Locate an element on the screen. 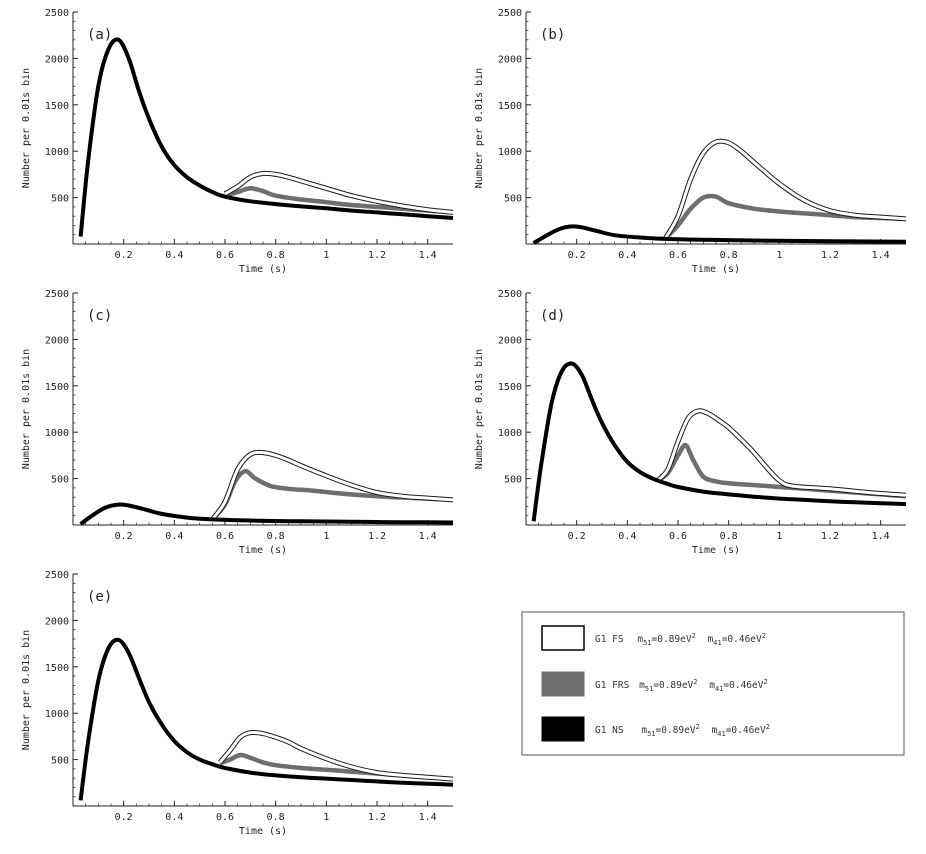 The image size is (926, 854). legend-ns-mb: m is located at coordinates (715, 730).